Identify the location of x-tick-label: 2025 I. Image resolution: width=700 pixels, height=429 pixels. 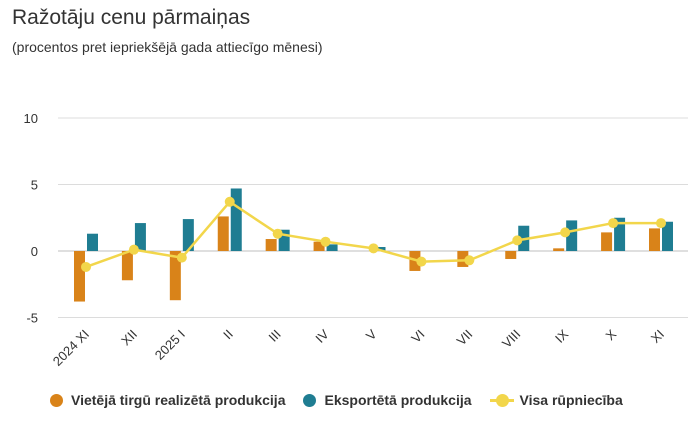
(170, 345).